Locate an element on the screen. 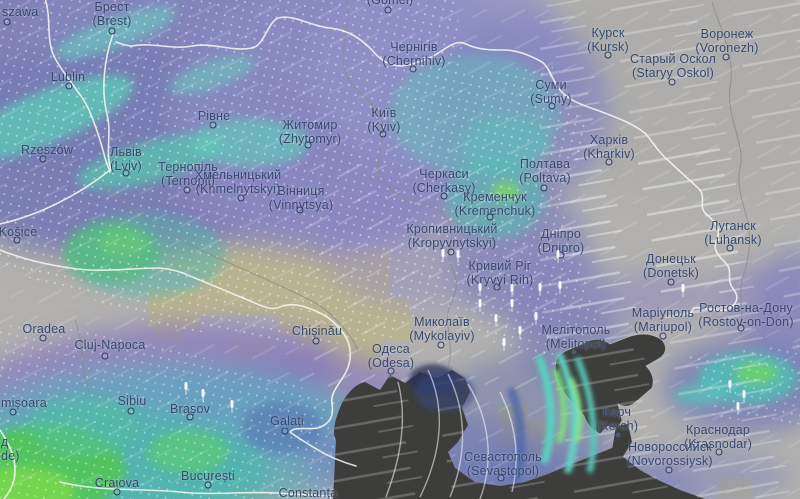 The width and height of the screenshot is (800, 499). city-marker-chernihiv is located at coordinates (413, 69).